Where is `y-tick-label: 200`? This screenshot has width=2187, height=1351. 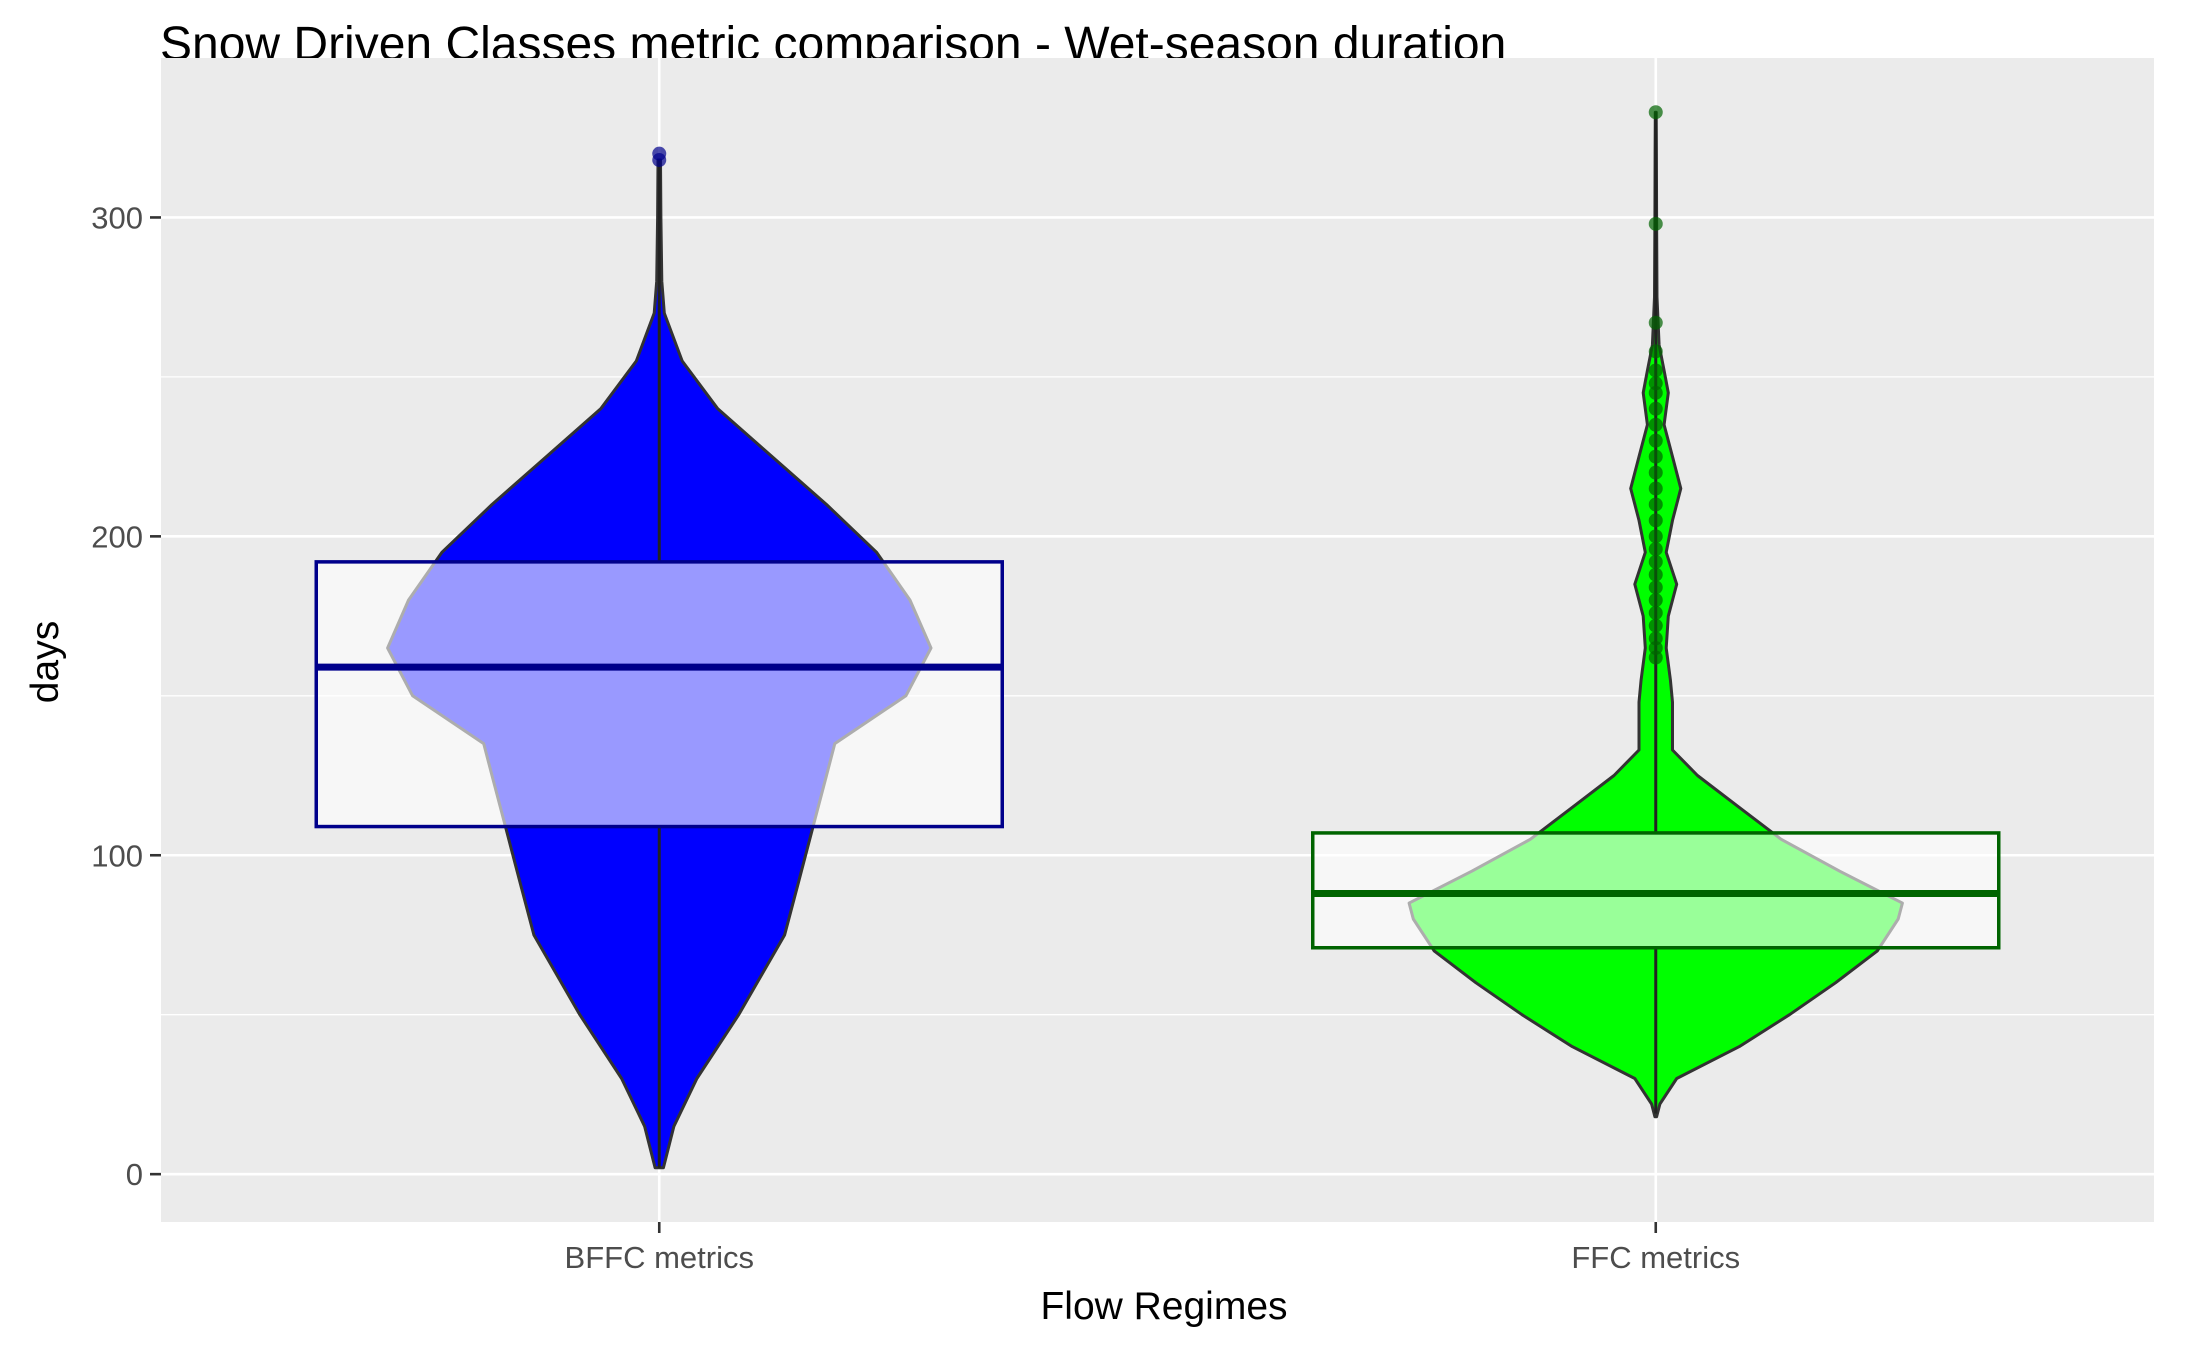 y-tick-label: 200 is located at coordinates (117, 536).